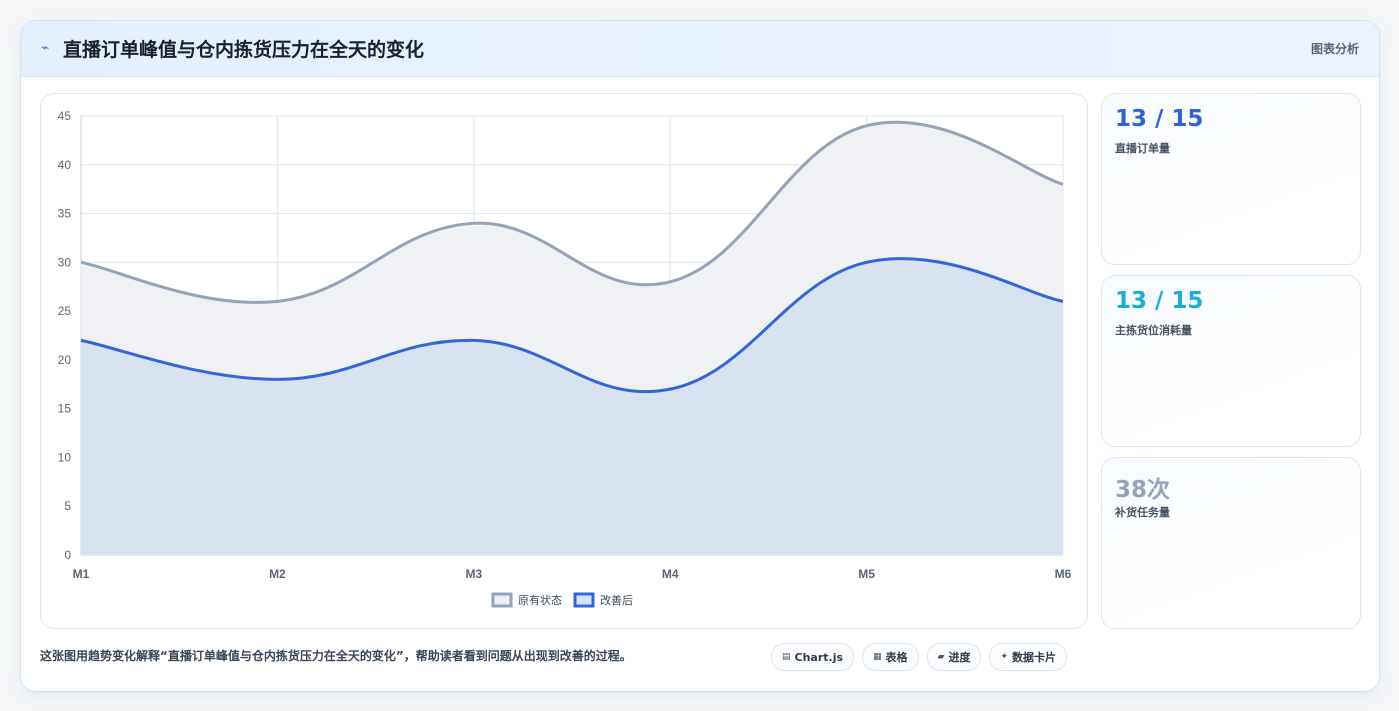 The height and width of the screenshot is (711, 1399). I want to click on chart-analysis-tag: 图表分析, so click(1334, 49).